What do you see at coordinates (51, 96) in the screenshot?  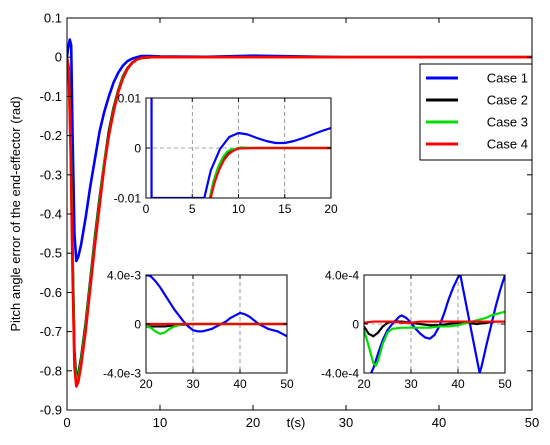 I see `main-y-tick-label: -0.1` at bounding box center [51, 96].